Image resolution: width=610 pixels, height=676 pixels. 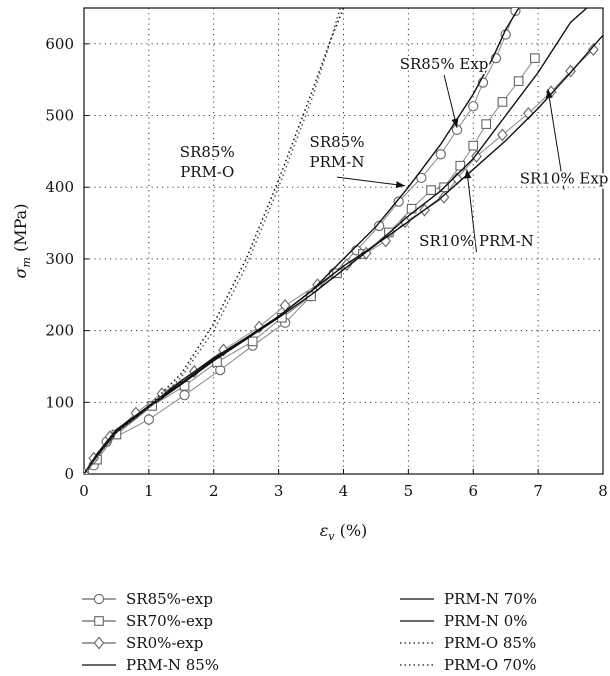 I want to click on legend-label: SR85%-exp, so click(x=169, y=599).